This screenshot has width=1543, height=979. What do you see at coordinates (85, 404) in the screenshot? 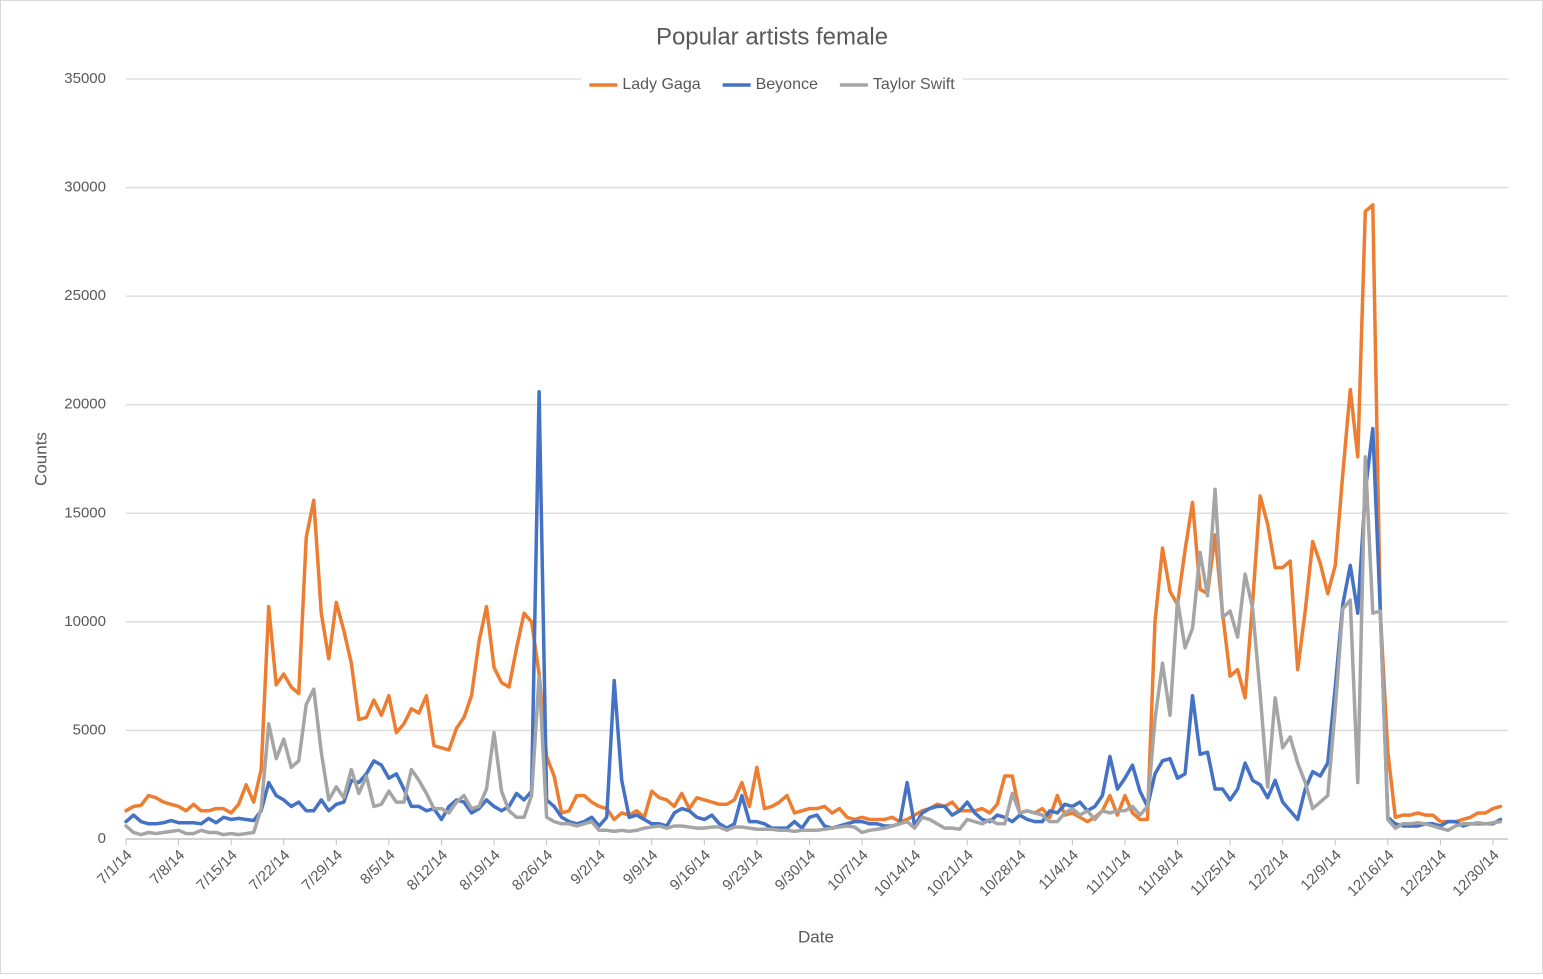
I see `y-tick-label: 20000` at bounding box center [85, 404].